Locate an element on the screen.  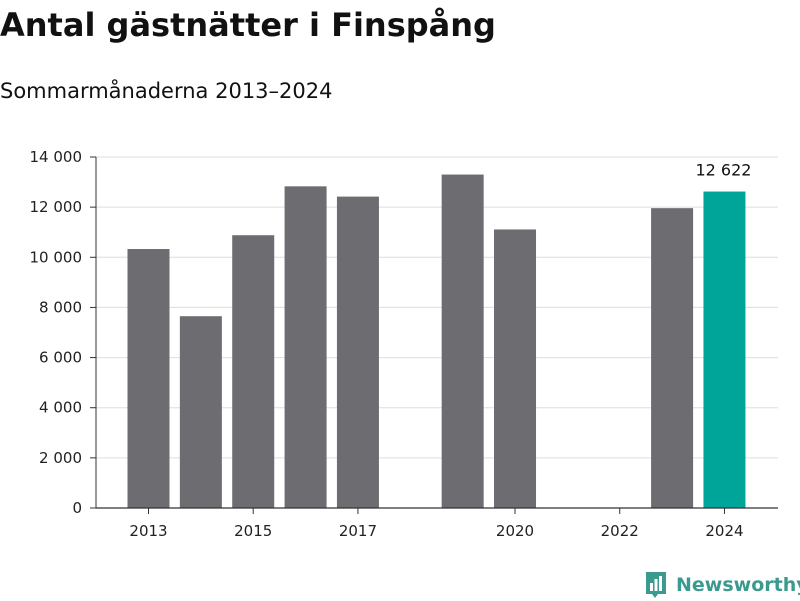
bar-2023 is located at coordinates (672, 358).